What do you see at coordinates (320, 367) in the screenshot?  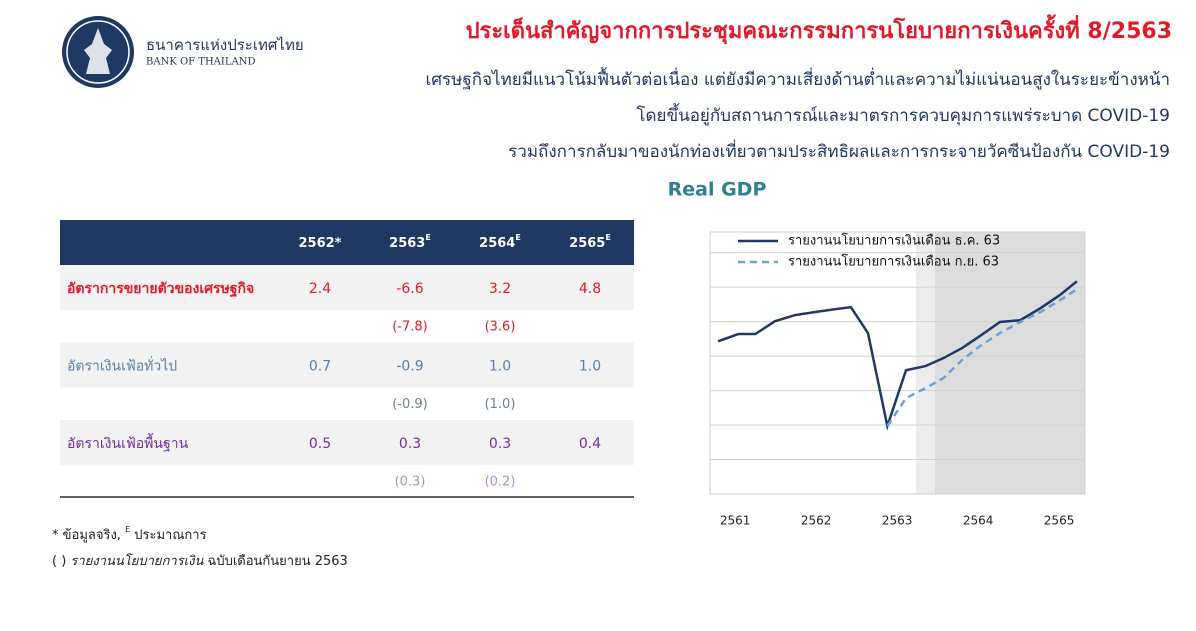 I see `cell-value: 0.7` at bounding box center [320, 367].